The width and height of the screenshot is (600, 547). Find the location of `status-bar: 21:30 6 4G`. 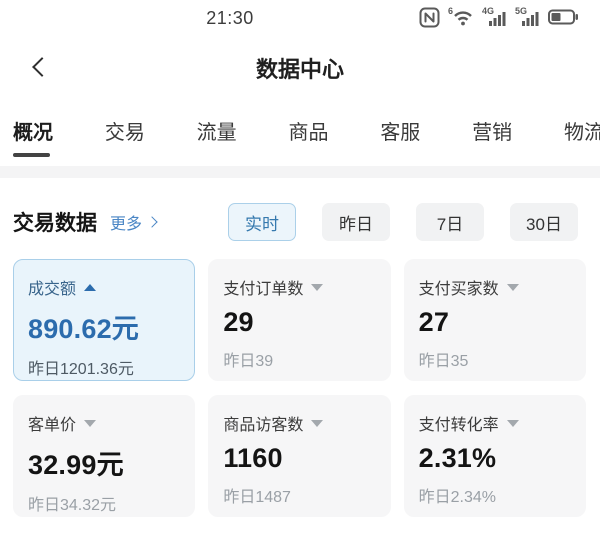

status-bar: 21:30 6 4G is located at coordinates (300, 18).